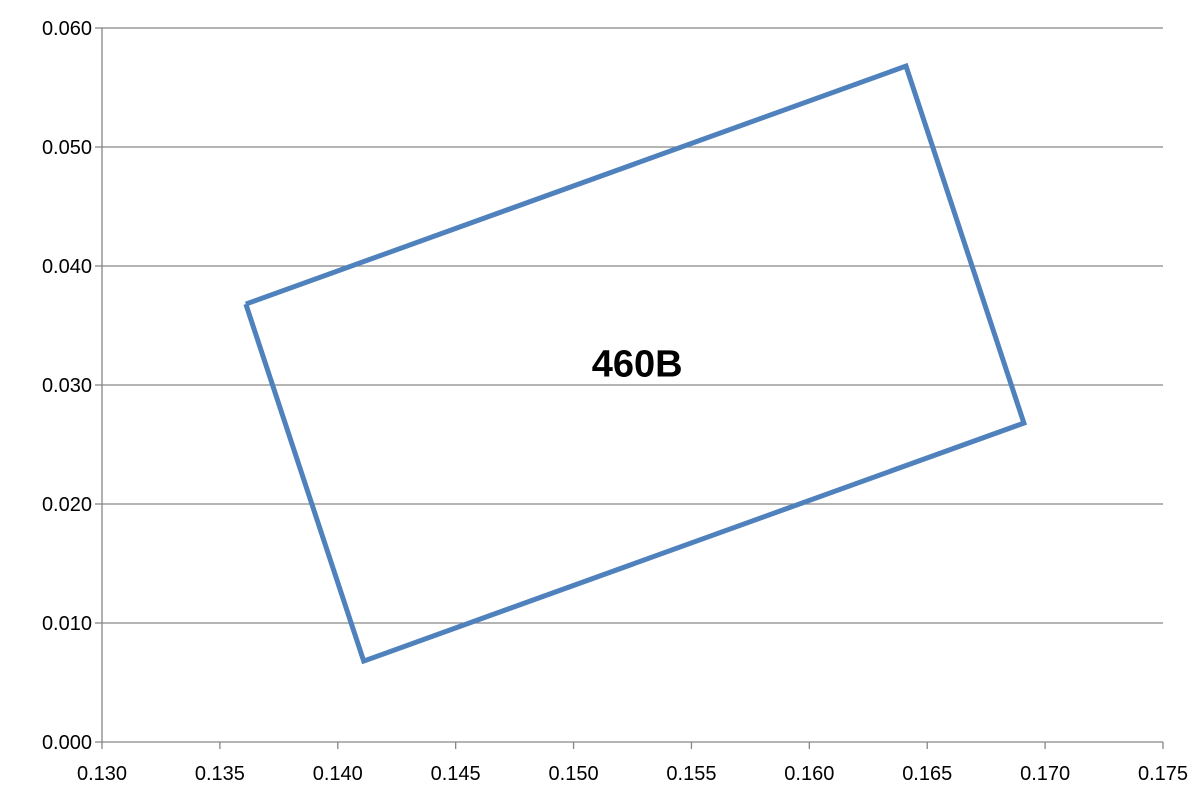 The image size is (1201, 792). I want to click on x-tick-label: 0.175, so click(1163, 774).